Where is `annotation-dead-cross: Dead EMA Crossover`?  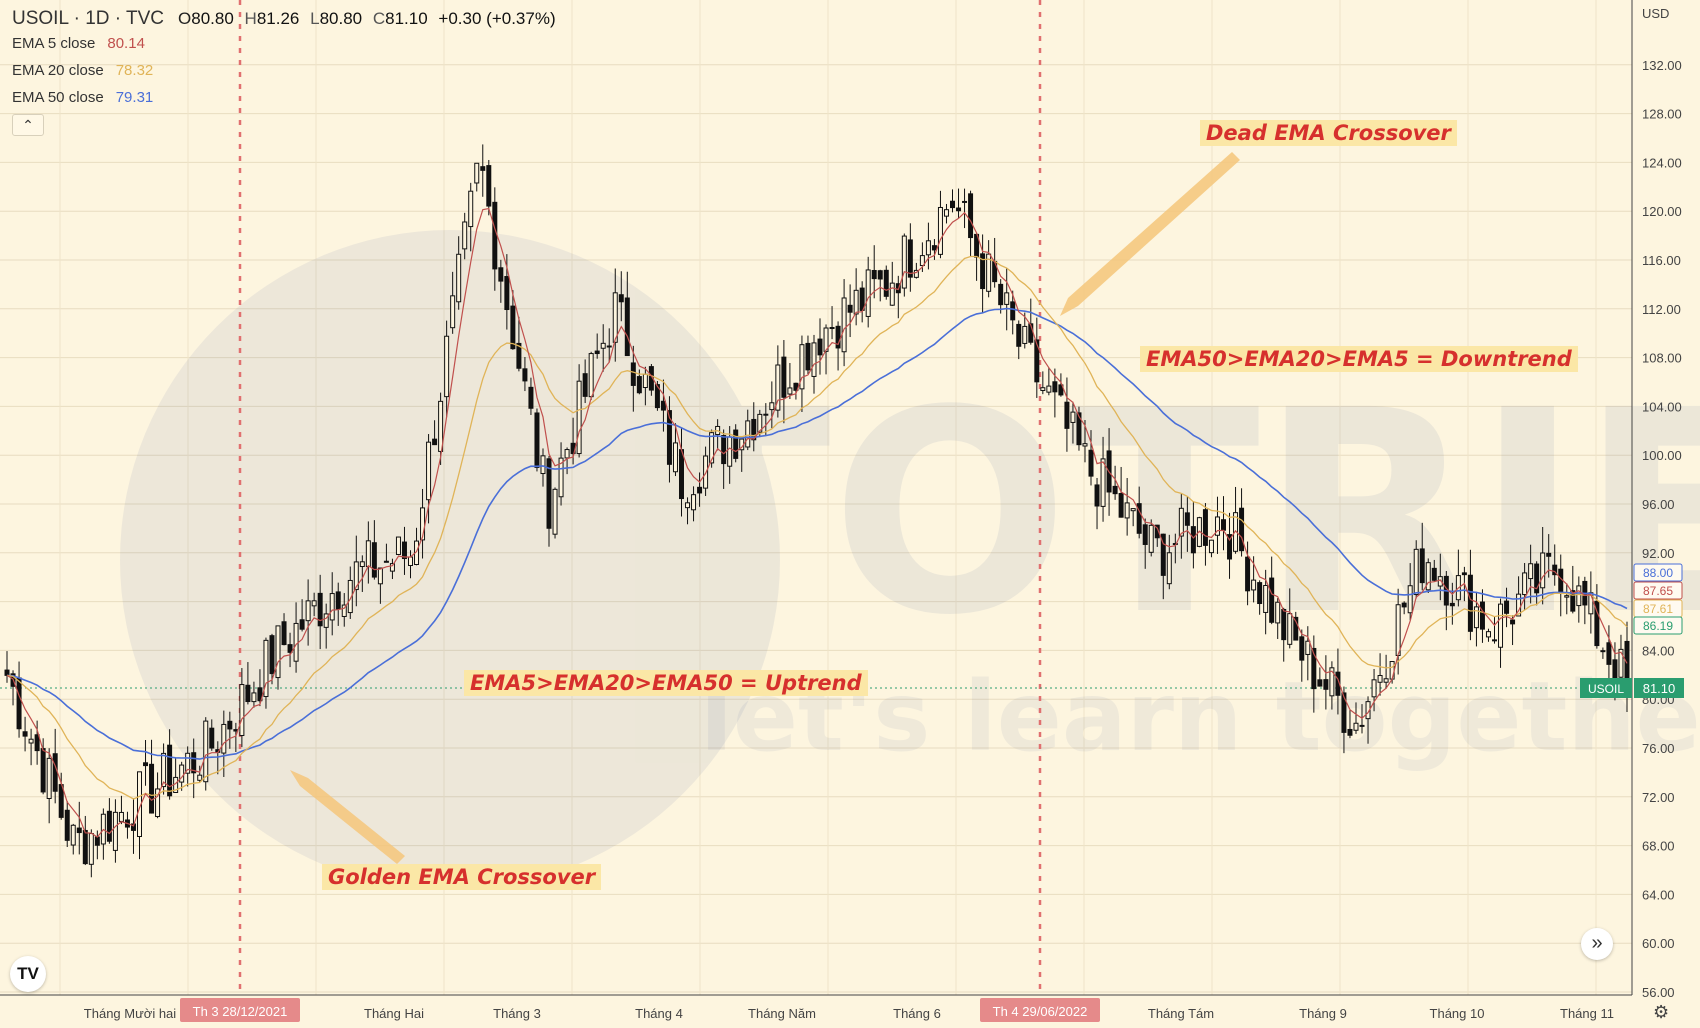 annotation-dead-cross: Dead EMA Crossover is located at coordinates (1328, 133).